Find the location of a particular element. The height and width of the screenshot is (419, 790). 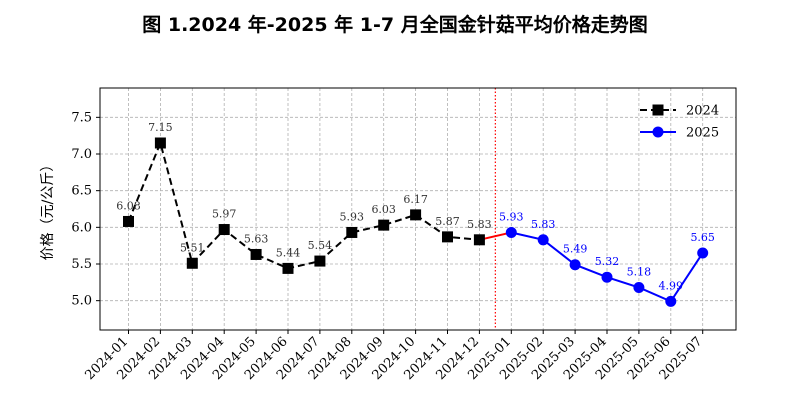

data-label-2025: 5.32 is located at coordinates (607, 261).